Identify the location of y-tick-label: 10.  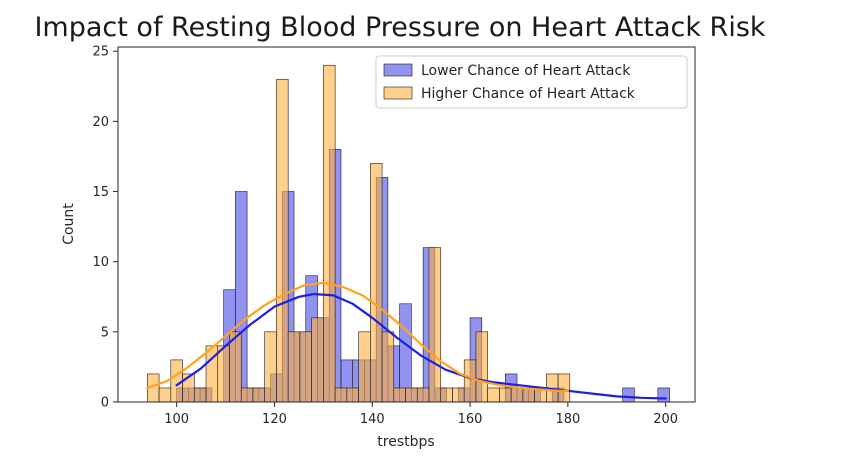
(100, 262).